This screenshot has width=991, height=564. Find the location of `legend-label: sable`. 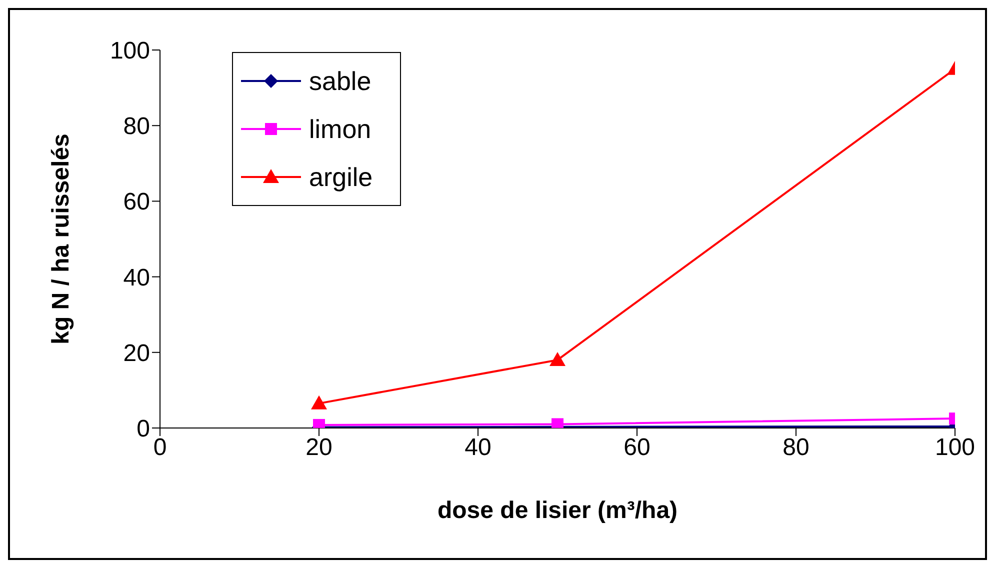

legend-label: sable is located at coordinates (340, 81).